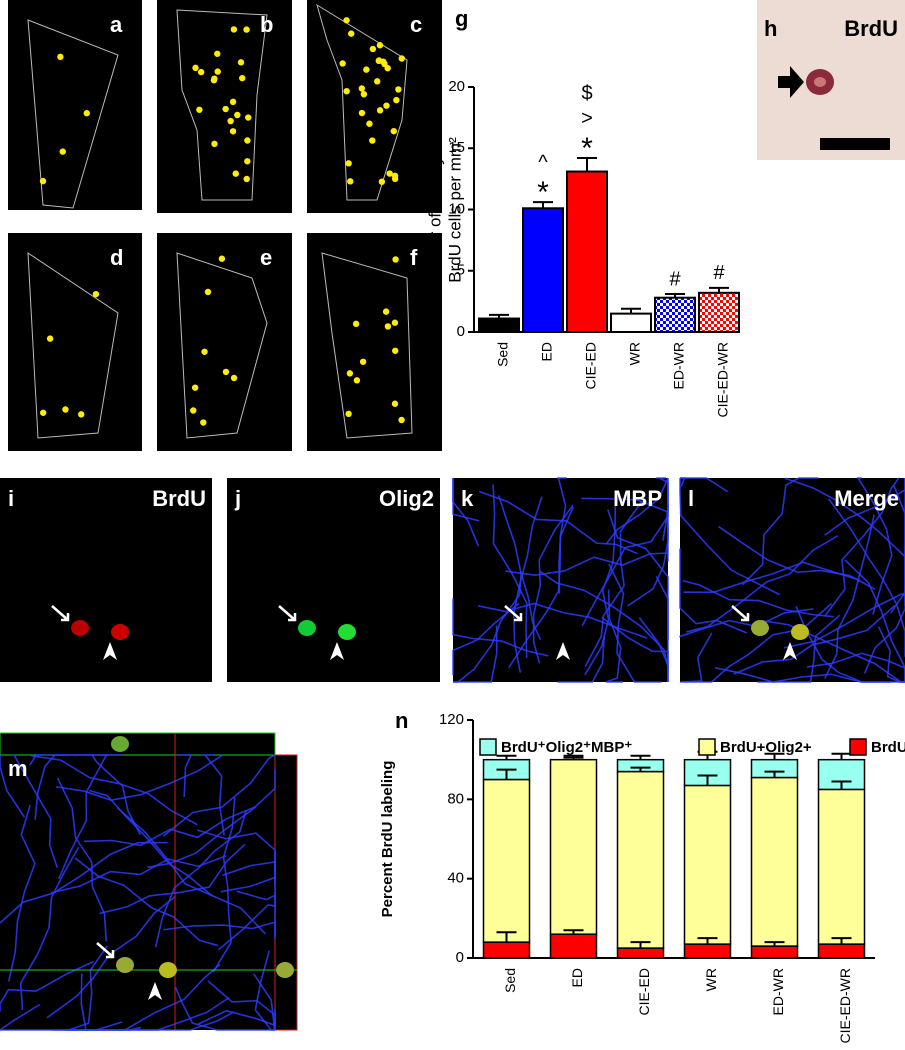 The image size is (905, 1050). Describe the element at coordinates (456, 208) in the screenshot. I see `y-tick-label: 10` at that location.